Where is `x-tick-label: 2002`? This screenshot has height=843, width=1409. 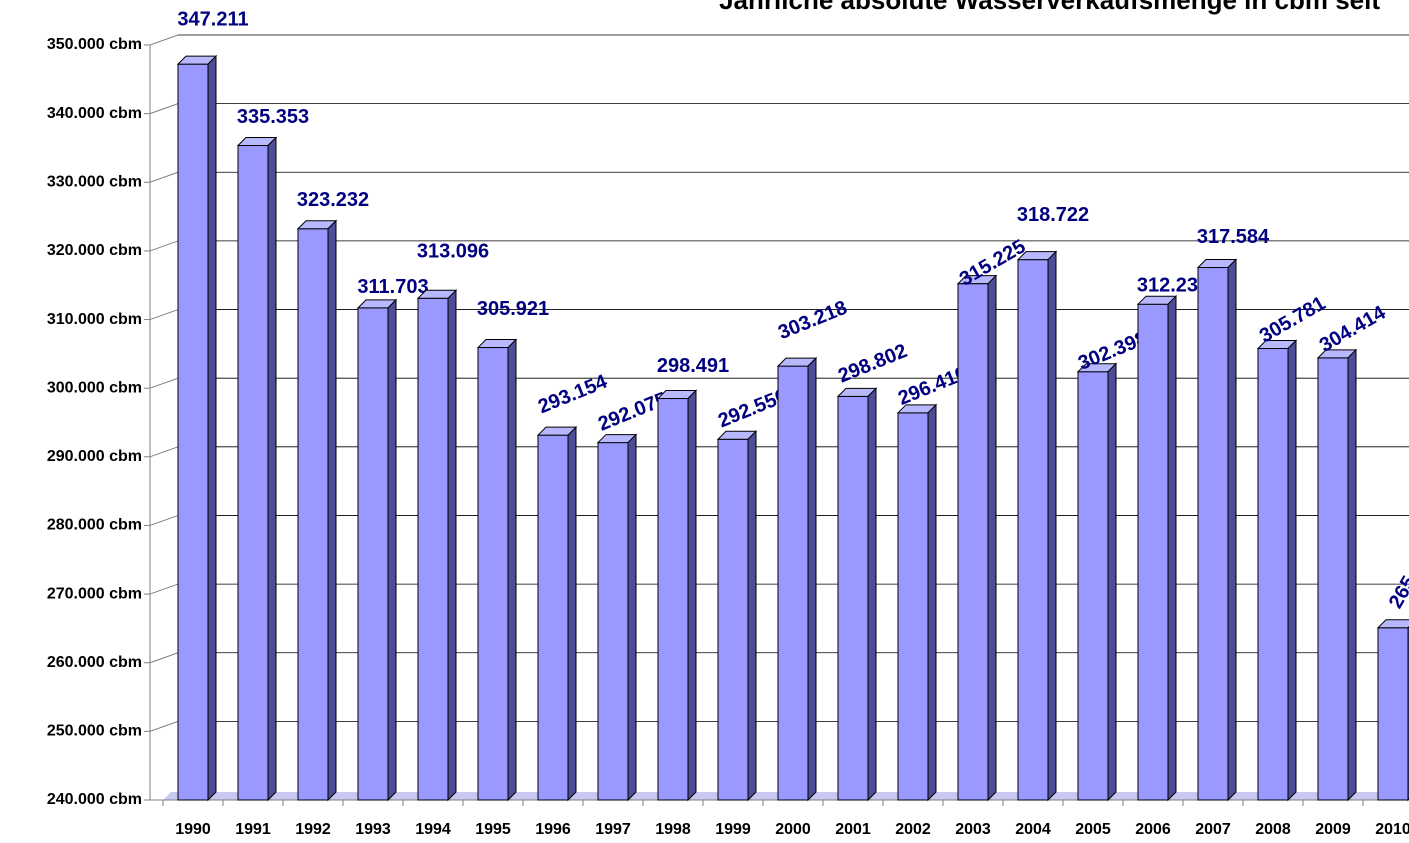 x-tick-label: 2002 is located at coordinates (913, 829).